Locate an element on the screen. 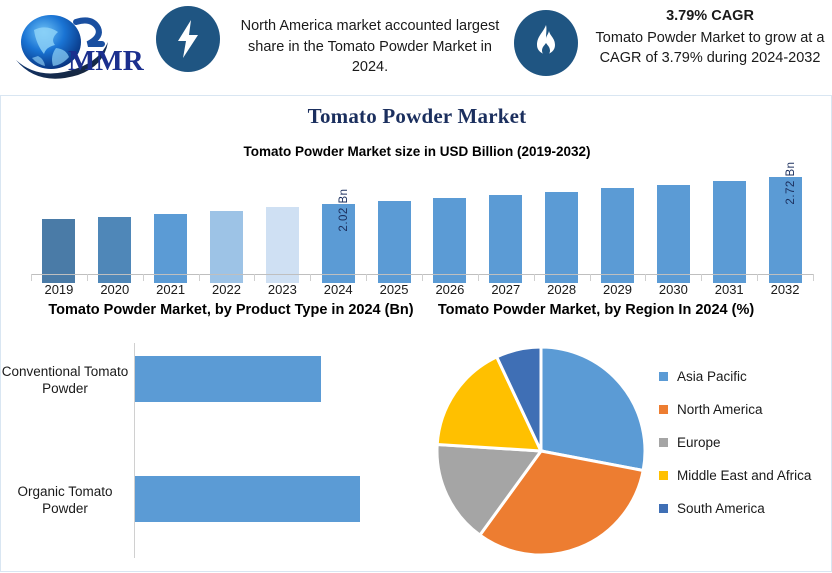  x-label-2030: 2030 is located at coordinates (673, 289).